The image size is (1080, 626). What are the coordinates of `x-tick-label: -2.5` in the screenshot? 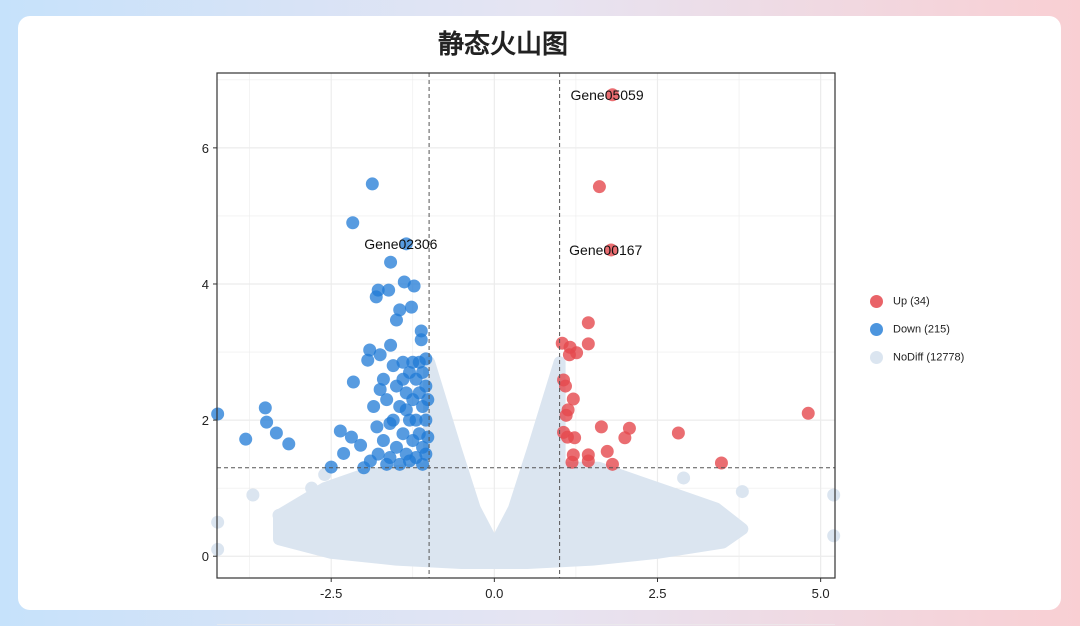 It's located at (331, 593).